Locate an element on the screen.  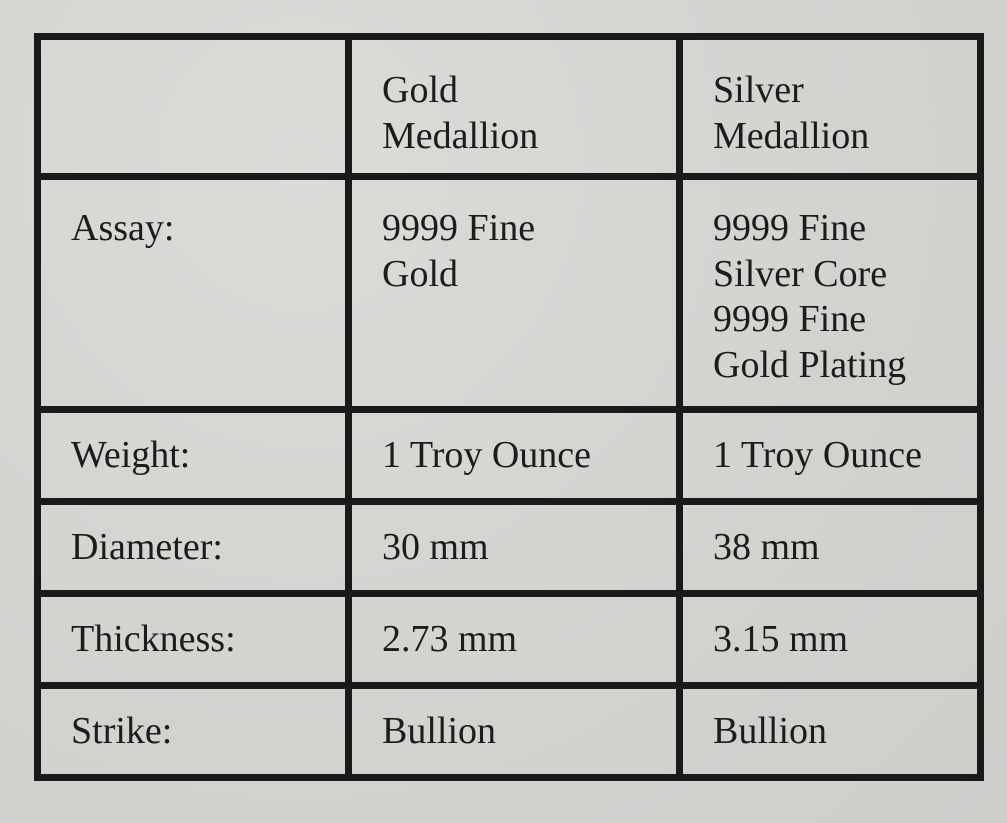
table-row-strike: Strike: Bullion Bullion is located at coordinates (509, 731).